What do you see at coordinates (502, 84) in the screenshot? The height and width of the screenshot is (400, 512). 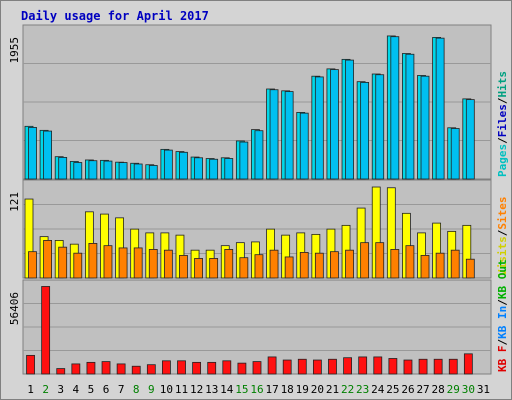 I see `legend-entry: Hits` at bounding box center [502, 84].